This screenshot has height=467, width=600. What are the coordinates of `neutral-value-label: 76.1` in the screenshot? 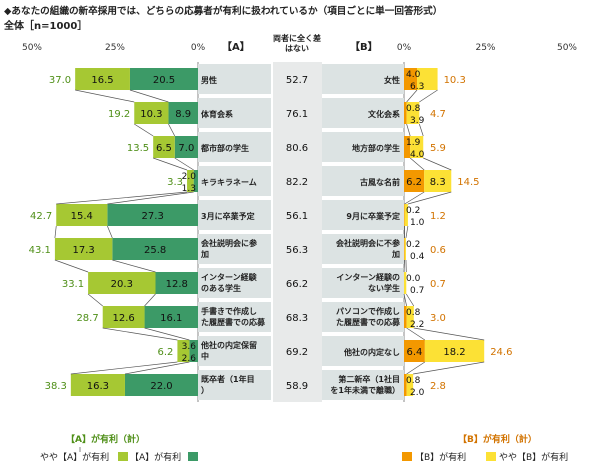 It's located at (297, 114).